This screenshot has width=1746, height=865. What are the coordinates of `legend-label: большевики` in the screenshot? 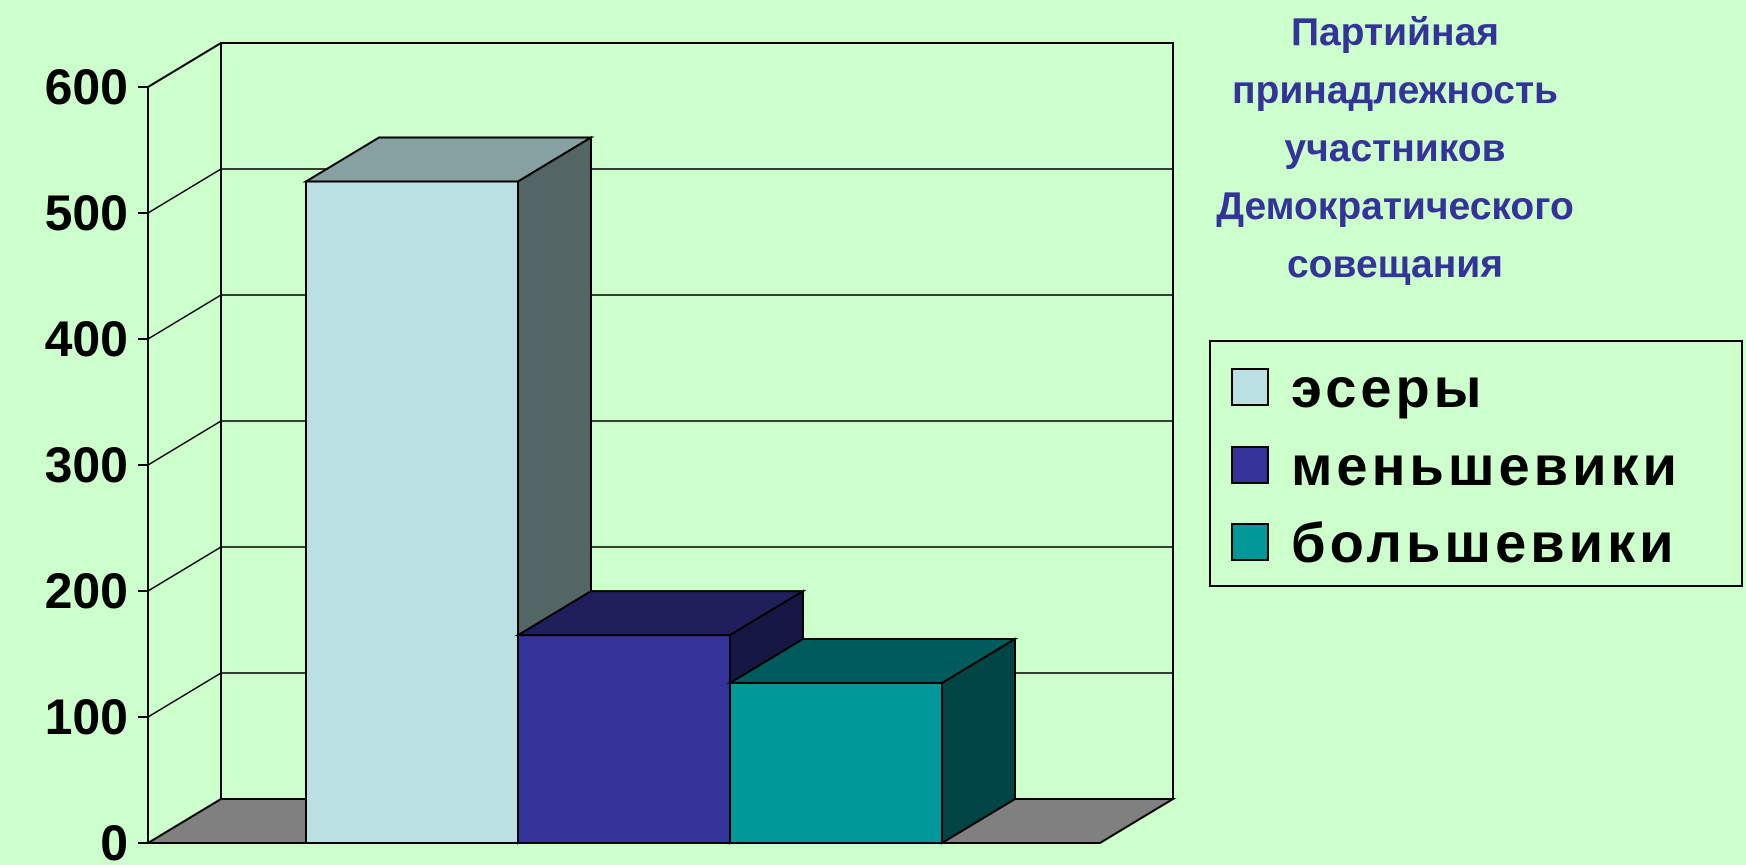 It's located at (1484, 542).